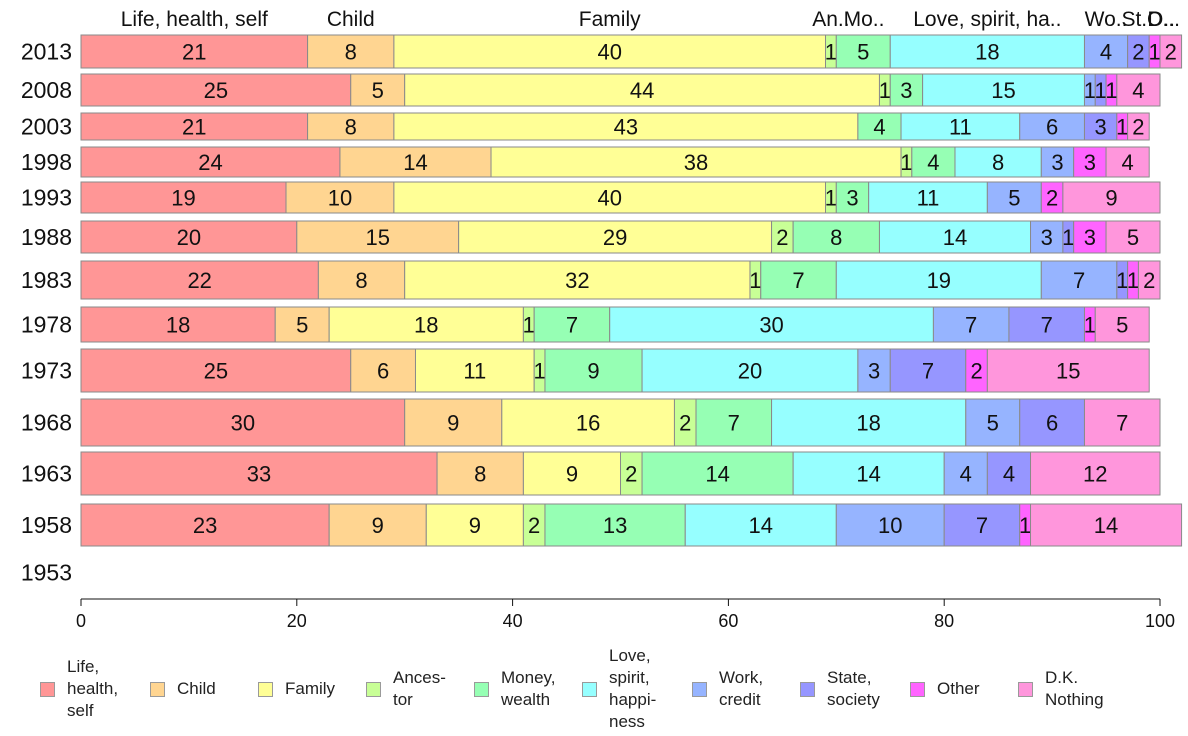 Image resolution: width=1188 pixels, height=736 pixels. Describe the element at coordinates (46, 90) in the screenshot. I see `y-tick-label: 2008` at that location.